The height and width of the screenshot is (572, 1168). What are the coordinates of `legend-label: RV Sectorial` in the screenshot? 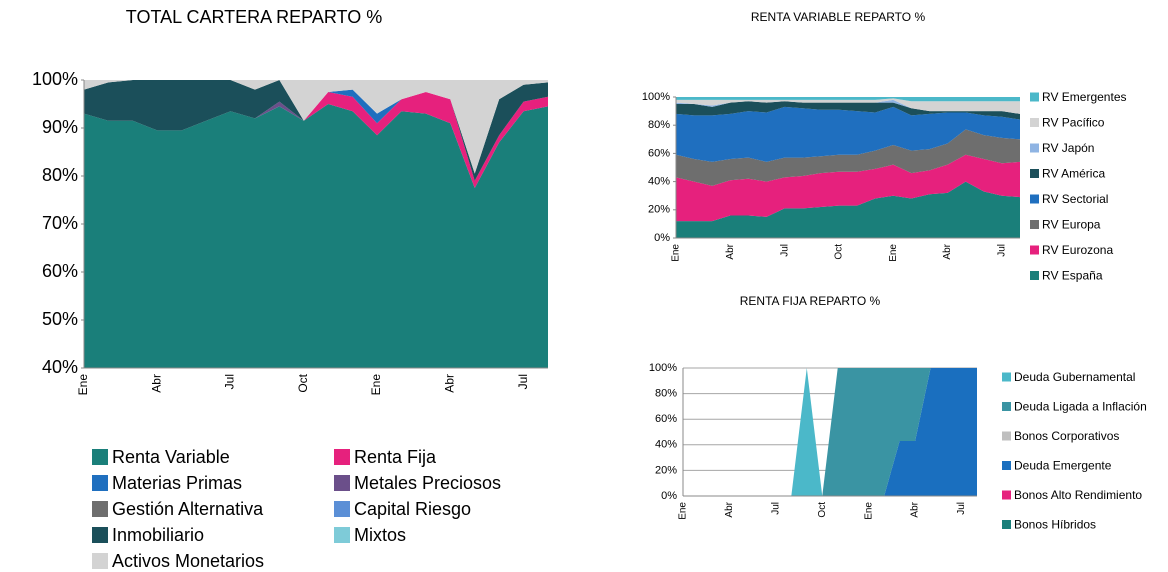 It's located at (1075, 199).